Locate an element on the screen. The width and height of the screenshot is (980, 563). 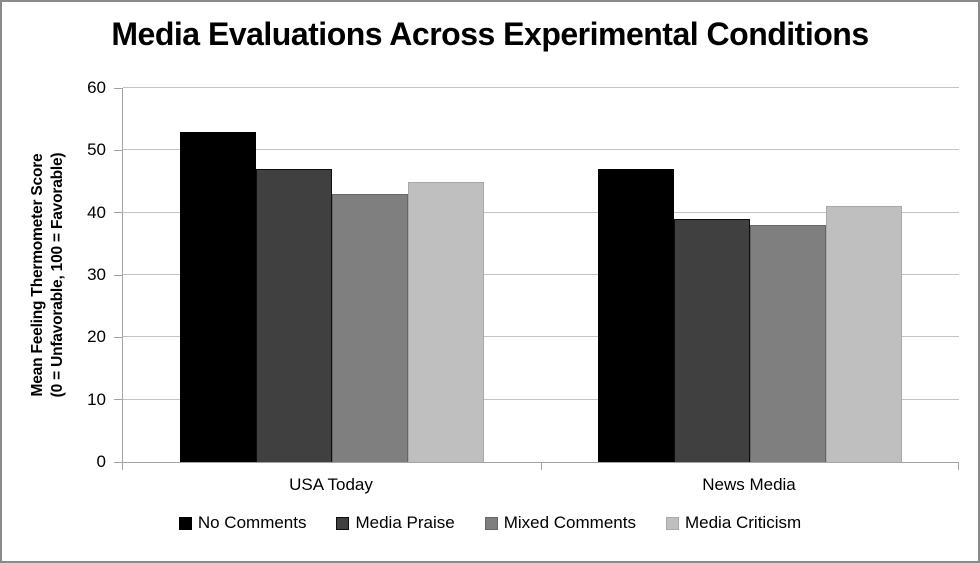
y-tick-label-40: 40 is located at coordinates (96, 212).